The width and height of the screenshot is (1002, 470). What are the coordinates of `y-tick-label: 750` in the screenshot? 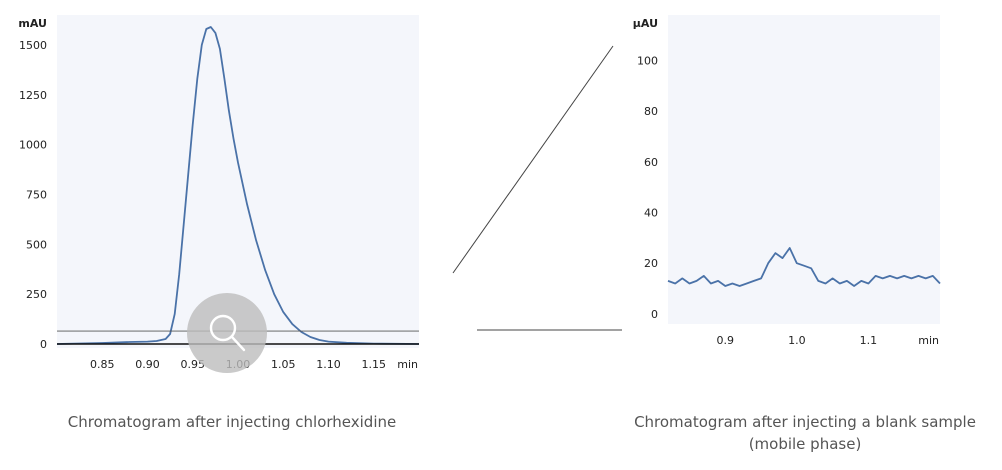 It's located at (36, 194).